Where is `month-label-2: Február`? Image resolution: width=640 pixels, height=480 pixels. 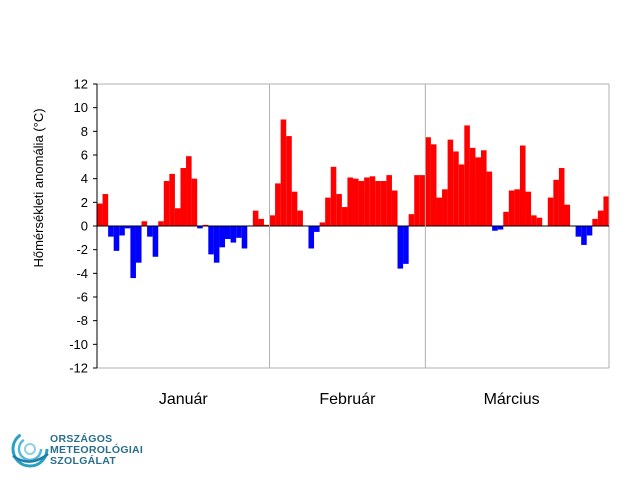
month-label-2: Február is located at coordinates (347, 399).